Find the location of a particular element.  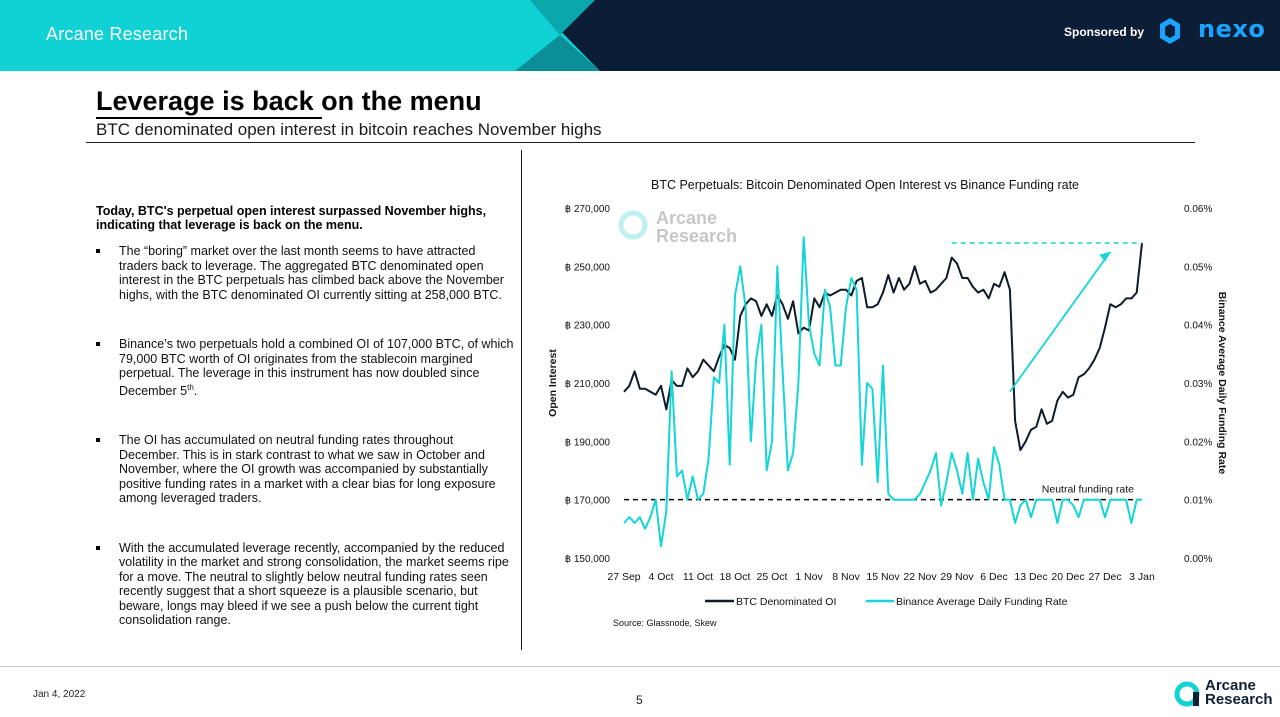

header-background is located at coordinates (640, 35).